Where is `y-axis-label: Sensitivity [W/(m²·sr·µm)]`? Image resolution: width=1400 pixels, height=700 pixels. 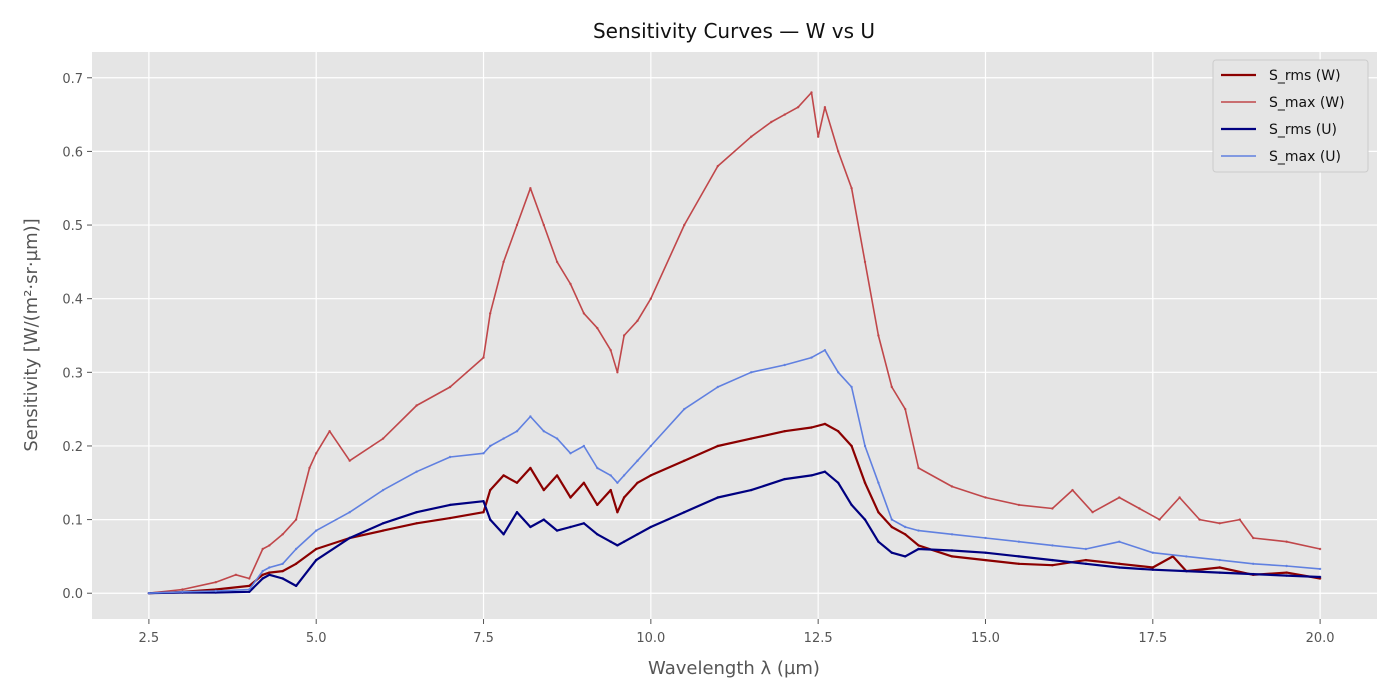 y-axis-label: Sensitivity [W/(m²·sr·µm)] is located at coordinates (31, 334).